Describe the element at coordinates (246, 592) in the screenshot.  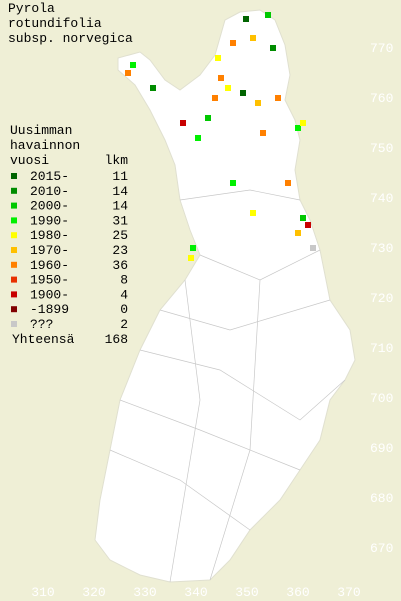
I see `easting-label: 350` at that location.